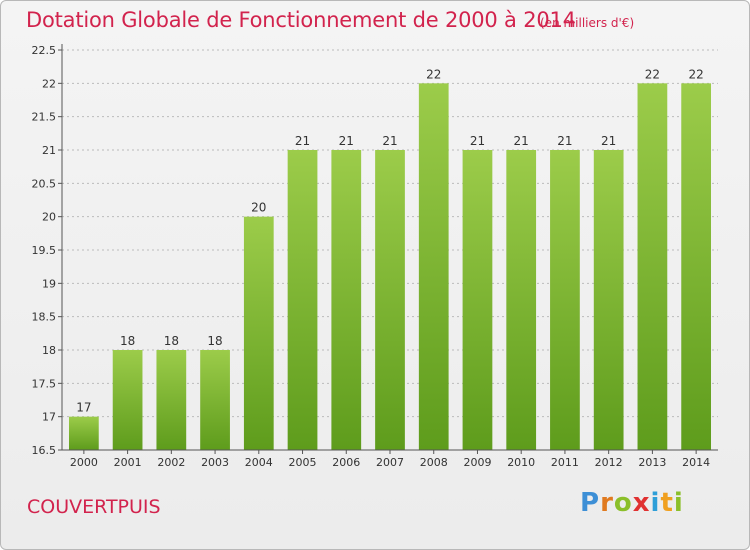  What do you see at coordinates (641, 503) in the screenshot?
I see `logo-letter: x` at bounding box center [641, 503].